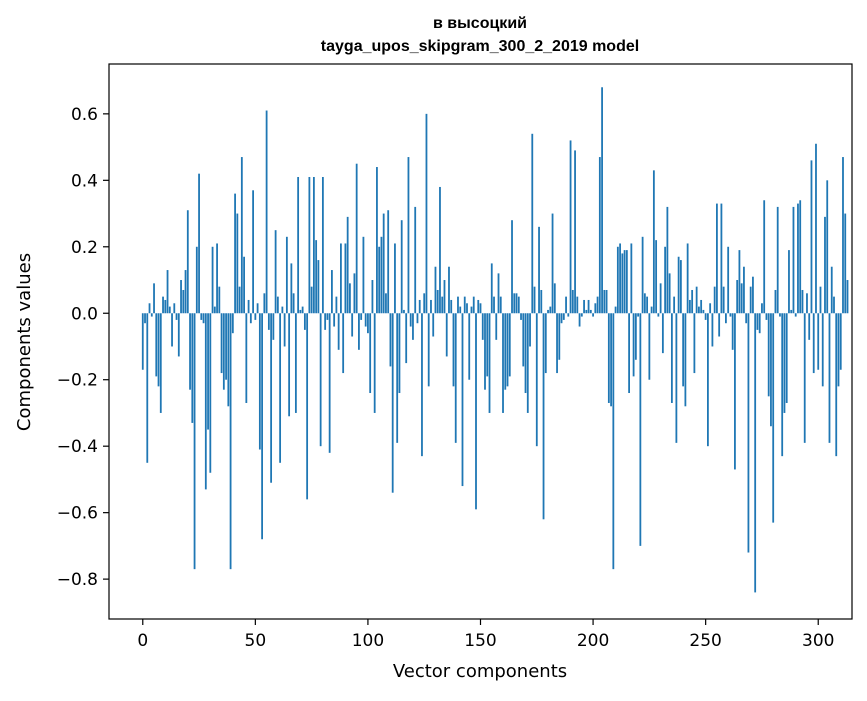 This screenshot has width=867, height=701. I want to click on x-tick-label: 300, so click(818, 641).